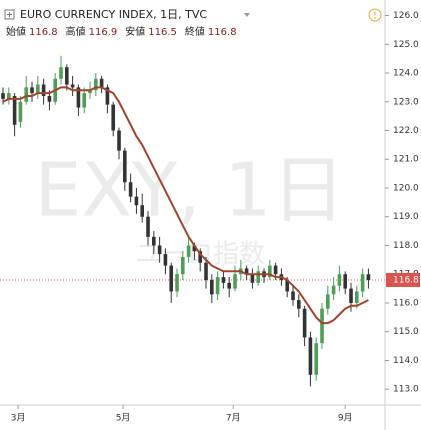 This screenshot has width=421, height=430. I want to click on y-tick-label: 125.0, so click(406, 45).